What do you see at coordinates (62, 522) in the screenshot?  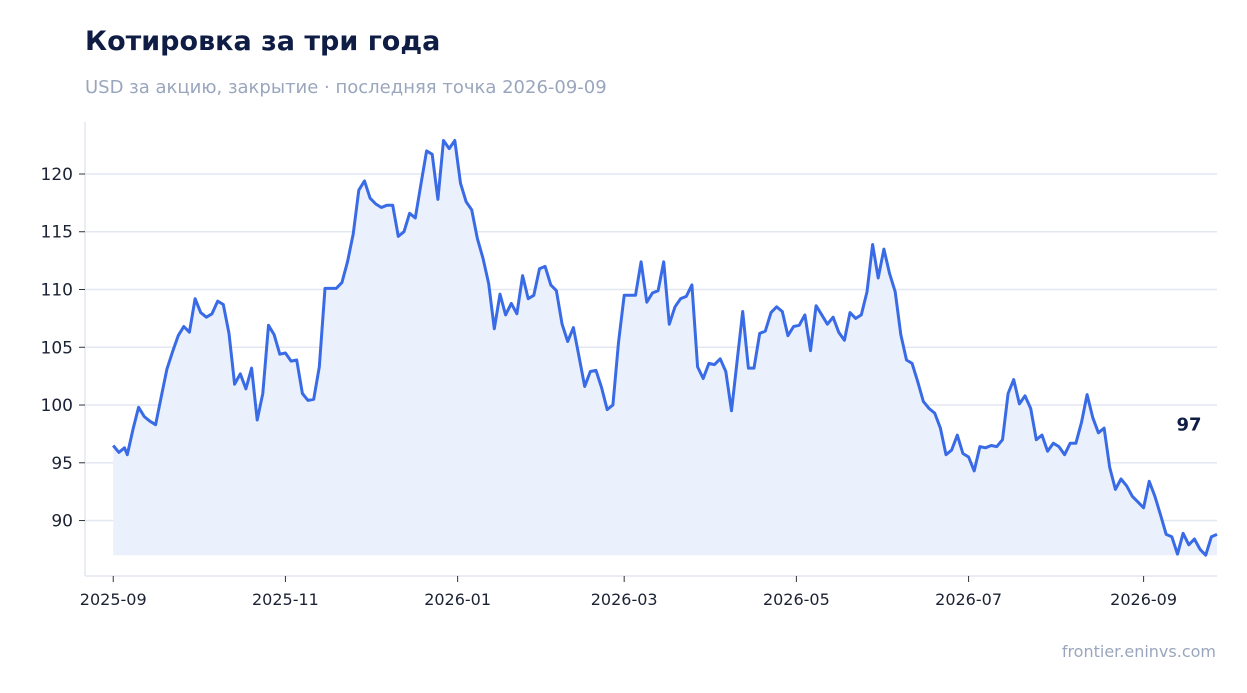 I see `y-tick-label: 90` at bounding box center [62, 522].